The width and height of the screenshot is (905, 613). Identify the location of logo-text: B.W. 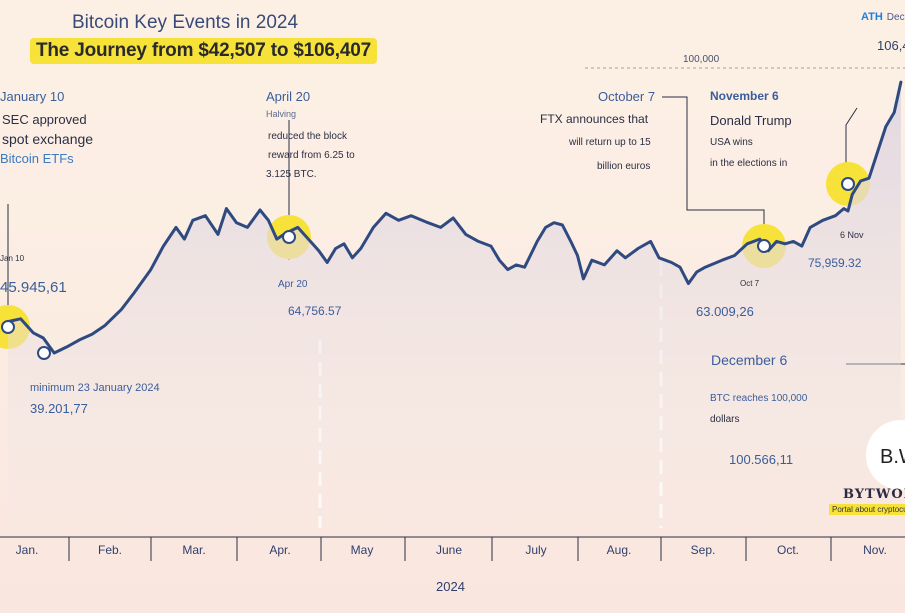
(892, 457).